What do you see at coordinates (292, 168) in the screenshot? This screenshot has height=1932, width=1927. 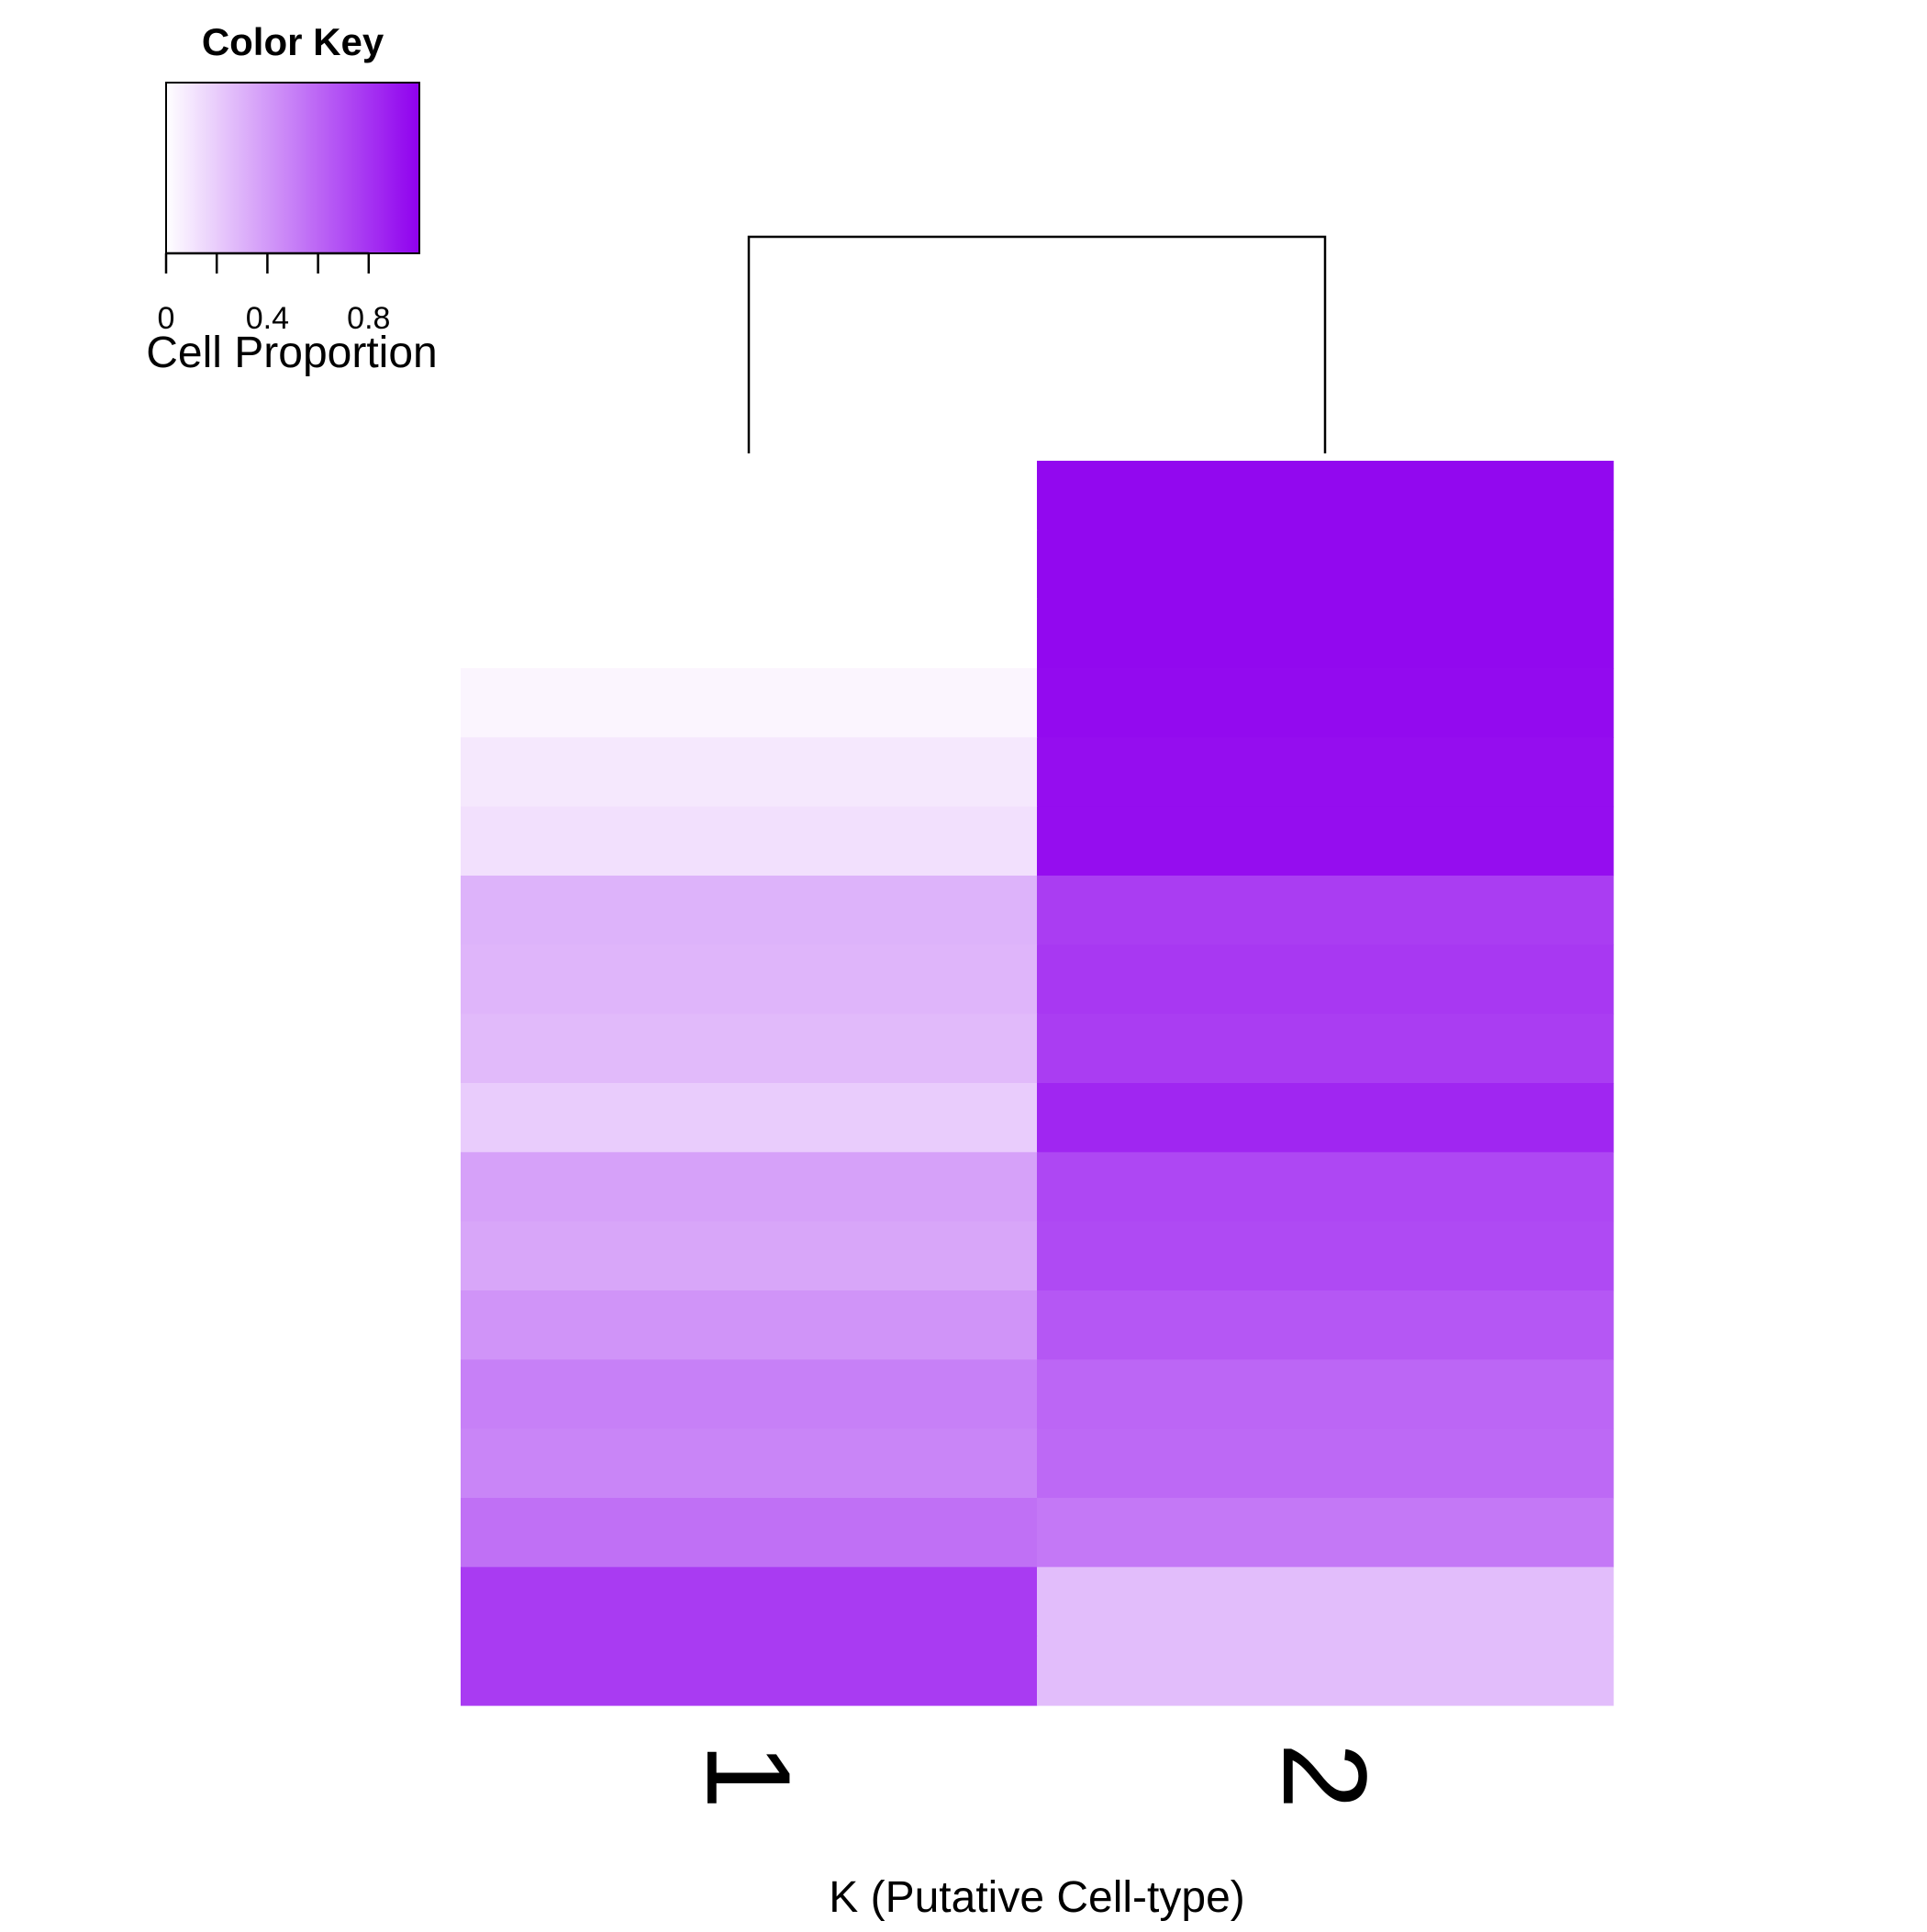 I see `color-key-gradient` at bounding box center [292, 168].